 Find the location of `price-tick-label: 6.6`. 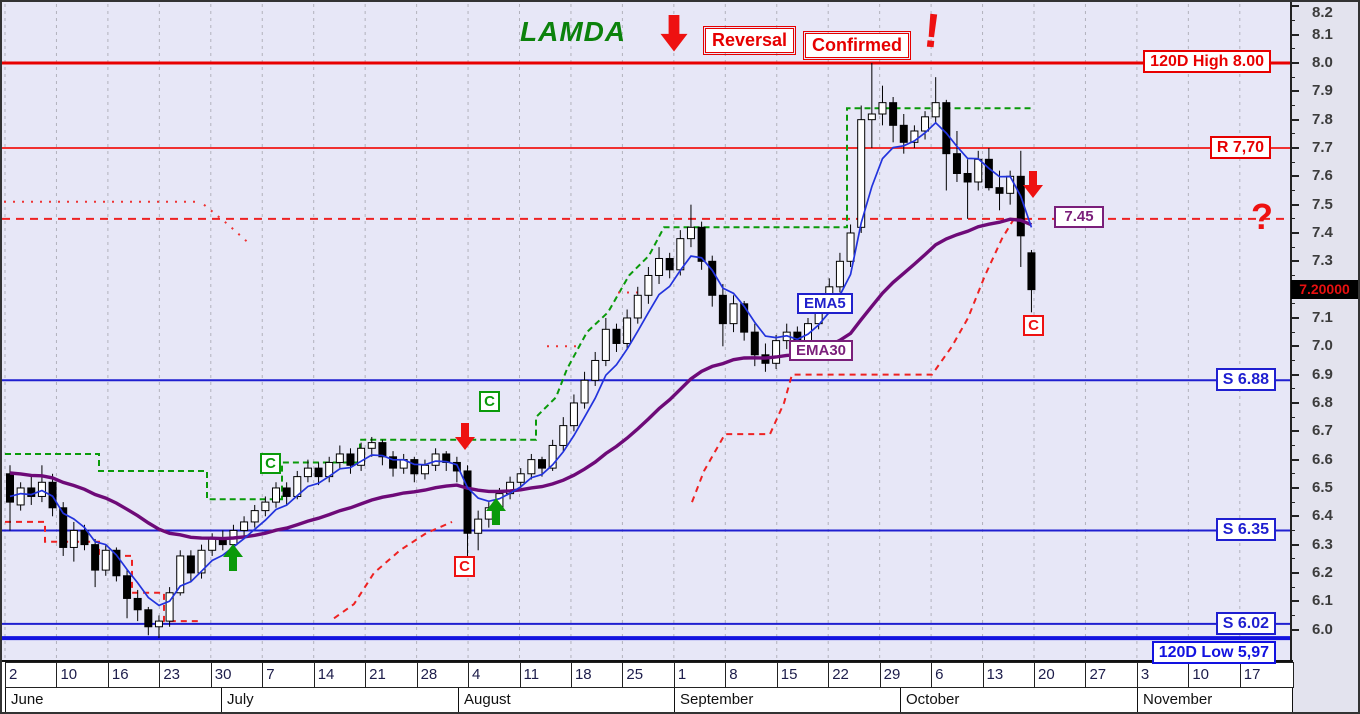

price-tick-label: 6.6 is located at coordinates (1322, 459).